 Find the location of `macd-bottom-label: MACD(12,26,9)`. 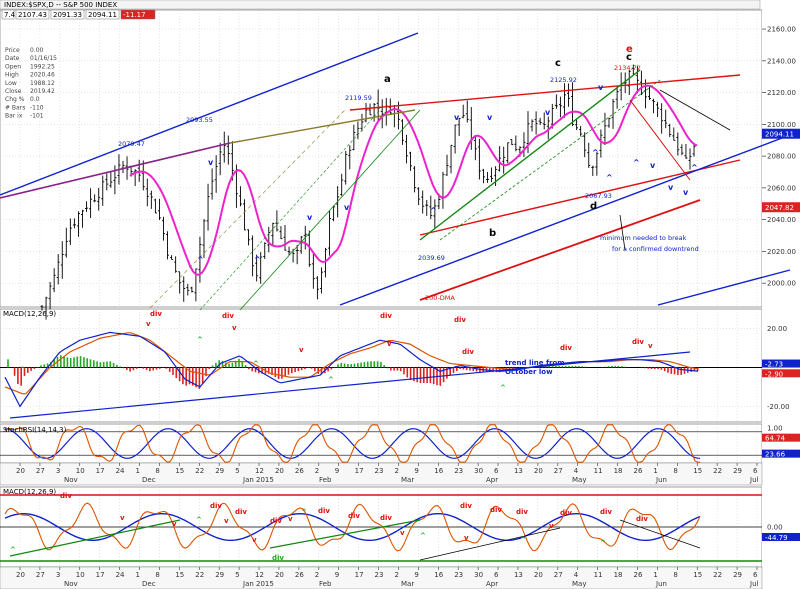

macd-bottom-label: MACD(12,26,9) is located at coordinates (29, 492).